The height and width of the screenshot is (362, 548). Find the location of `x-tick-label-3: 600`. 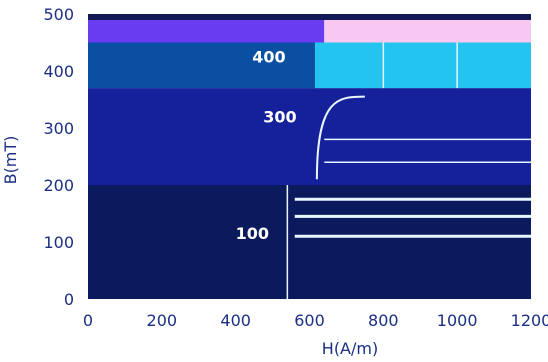

x-tick-label-3: 600 is located at coordinates (309, 320).